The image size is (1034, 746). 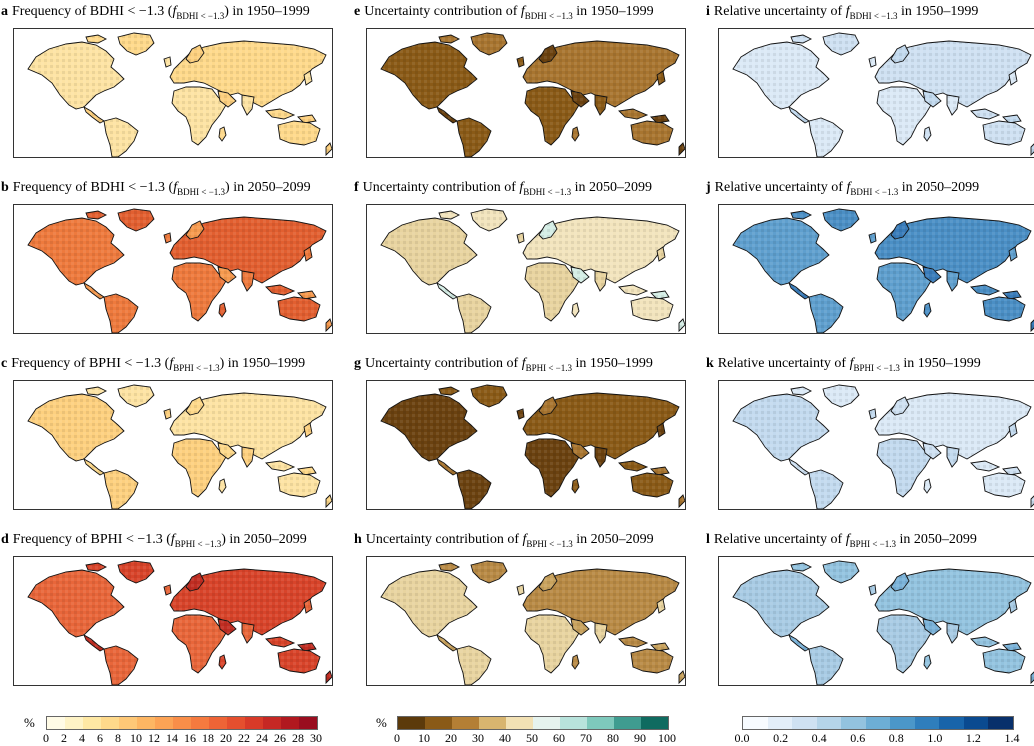 I want to click on map-panel-i, so click(x=876, y=93).